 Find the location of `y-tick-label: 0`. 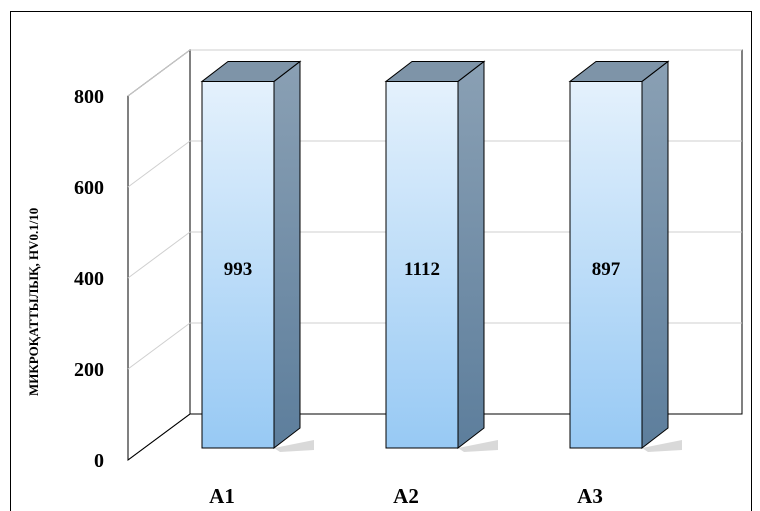

y-tick-label: 0 is located at coordinates (99, 461).